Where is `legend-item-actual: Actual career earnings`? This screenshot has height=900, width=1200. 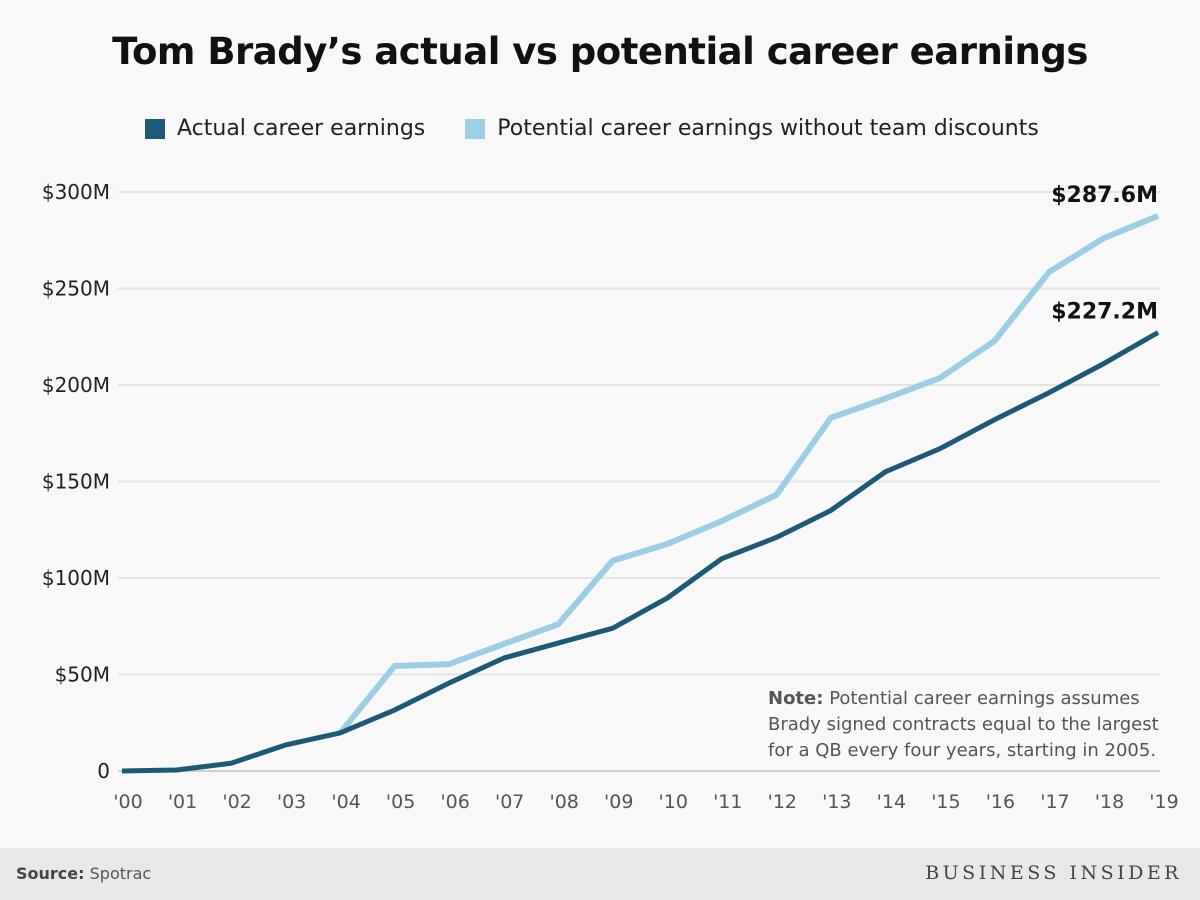 legend-item-actual: Actual career earnings is located at coordinates (285, 128).